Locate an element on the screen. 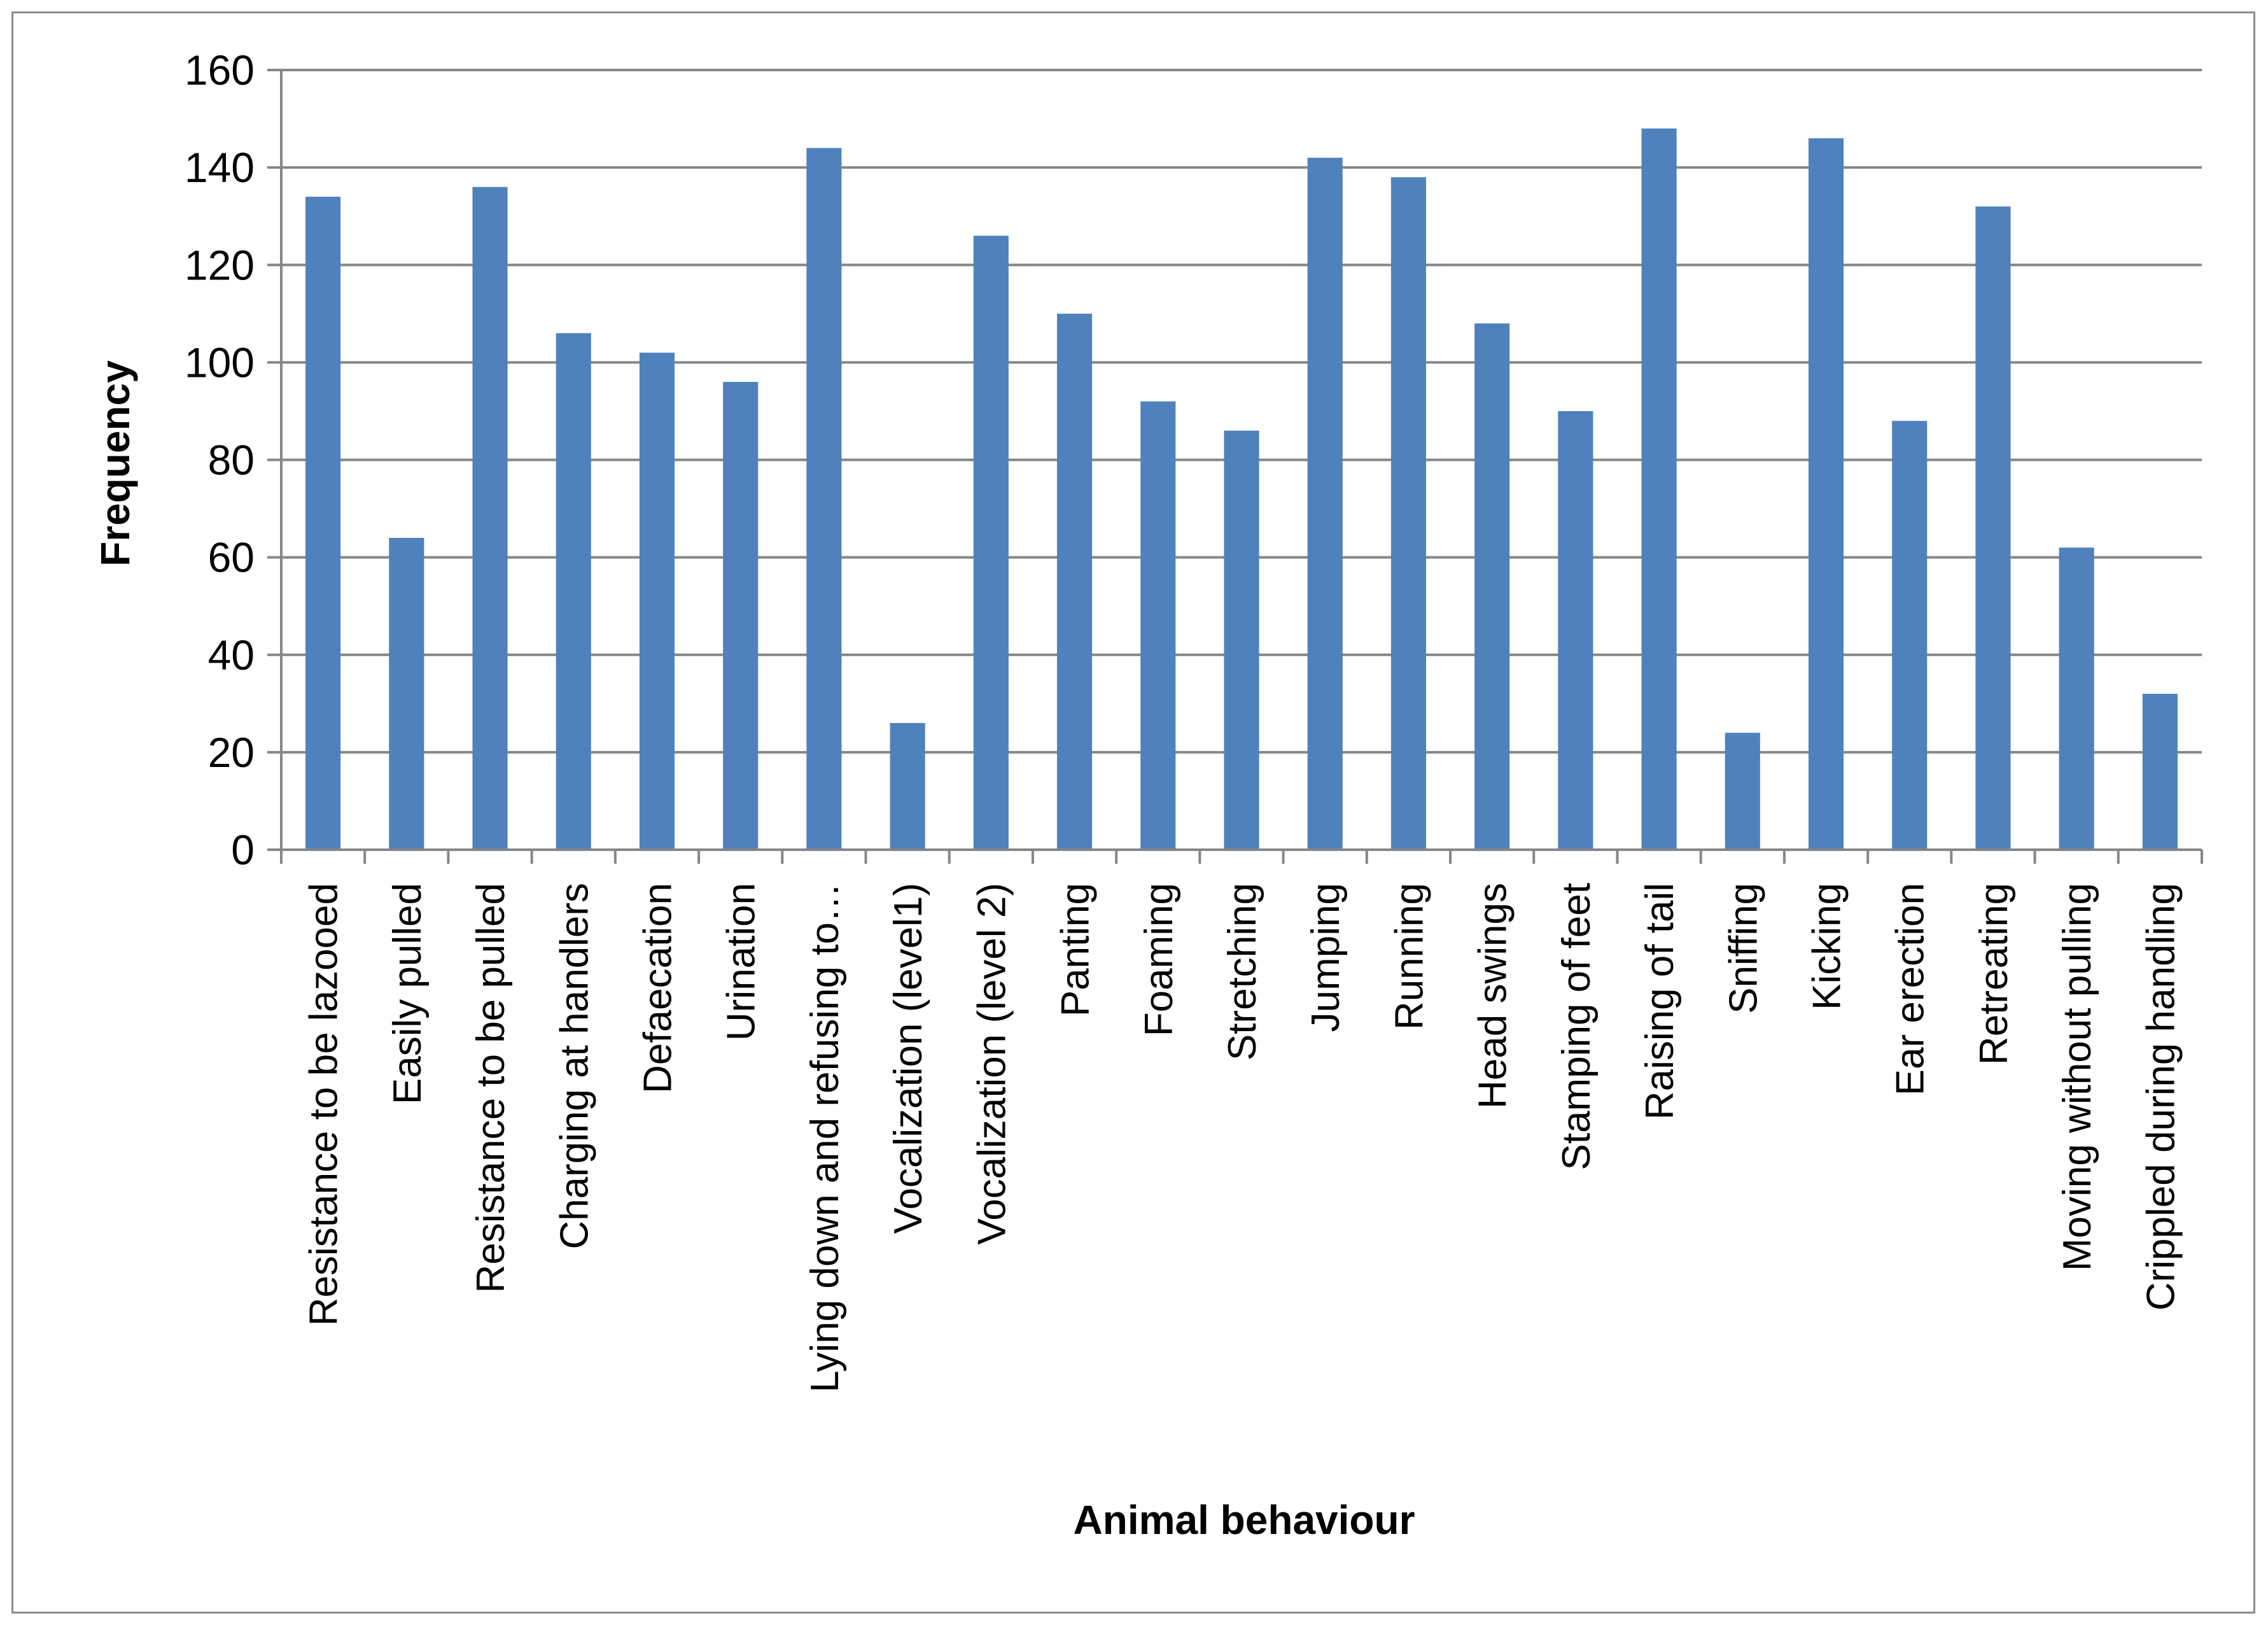 This screenshot has width=2268, height=1625. x-category-label: Resistance to be pulled is located at coordinates (491, 1088).